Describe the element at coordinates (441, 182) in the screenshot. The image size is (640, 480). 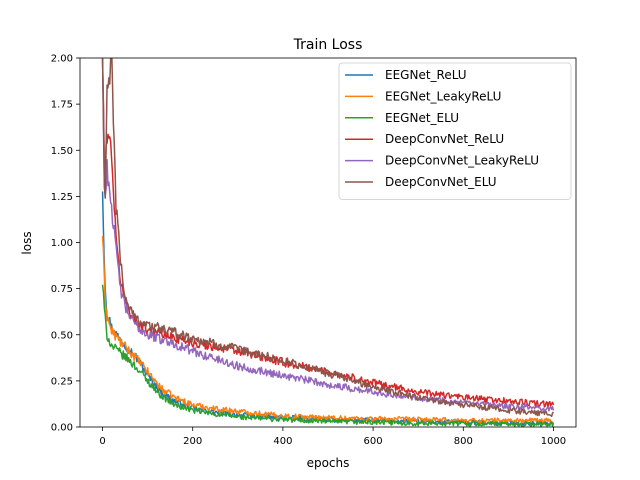
I see `legend-label: DeepConvNet_ELU` at that location.